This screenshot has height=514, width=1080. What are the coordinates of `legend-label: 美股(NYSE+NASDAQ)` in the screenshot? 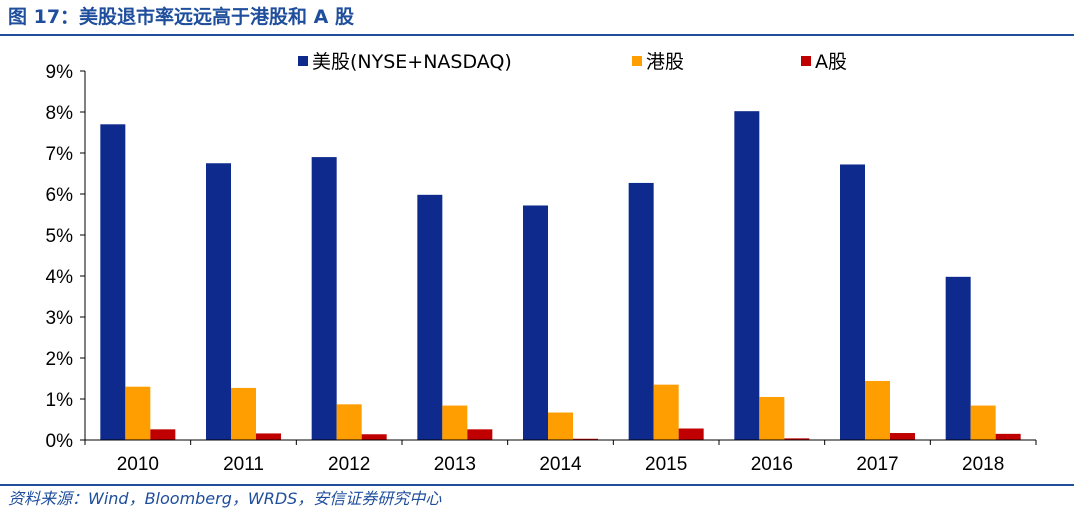 It's located at (412, 62).